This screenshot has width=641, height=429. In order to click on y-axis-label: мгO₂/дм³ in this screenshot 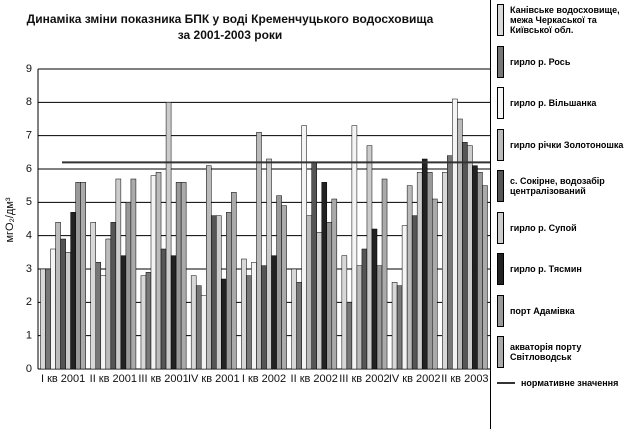, I will do `click(10, 219)`.